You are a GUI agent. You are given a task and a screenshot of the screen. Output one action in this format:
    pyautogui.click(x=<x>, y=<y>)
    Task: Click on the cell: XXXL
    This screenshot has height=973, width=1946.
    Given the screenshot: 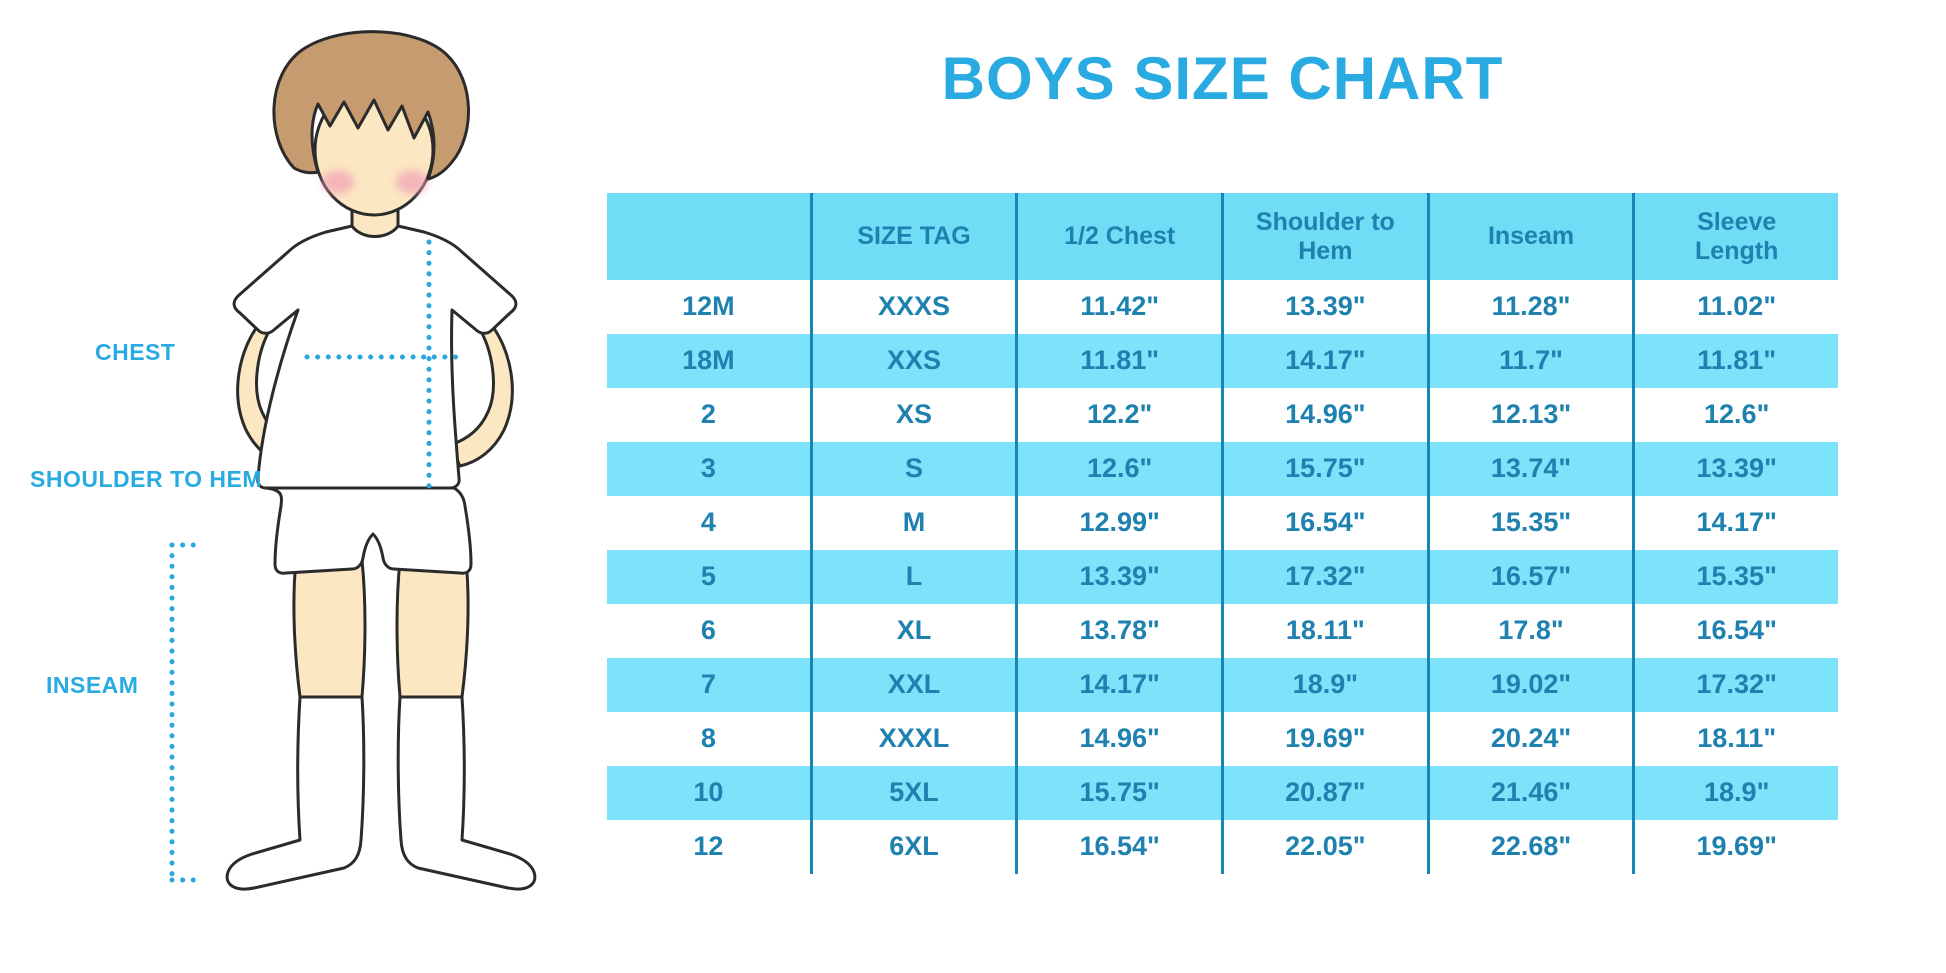 What is the action you would take?
    pyautogui.click(x=916, y=739)
    